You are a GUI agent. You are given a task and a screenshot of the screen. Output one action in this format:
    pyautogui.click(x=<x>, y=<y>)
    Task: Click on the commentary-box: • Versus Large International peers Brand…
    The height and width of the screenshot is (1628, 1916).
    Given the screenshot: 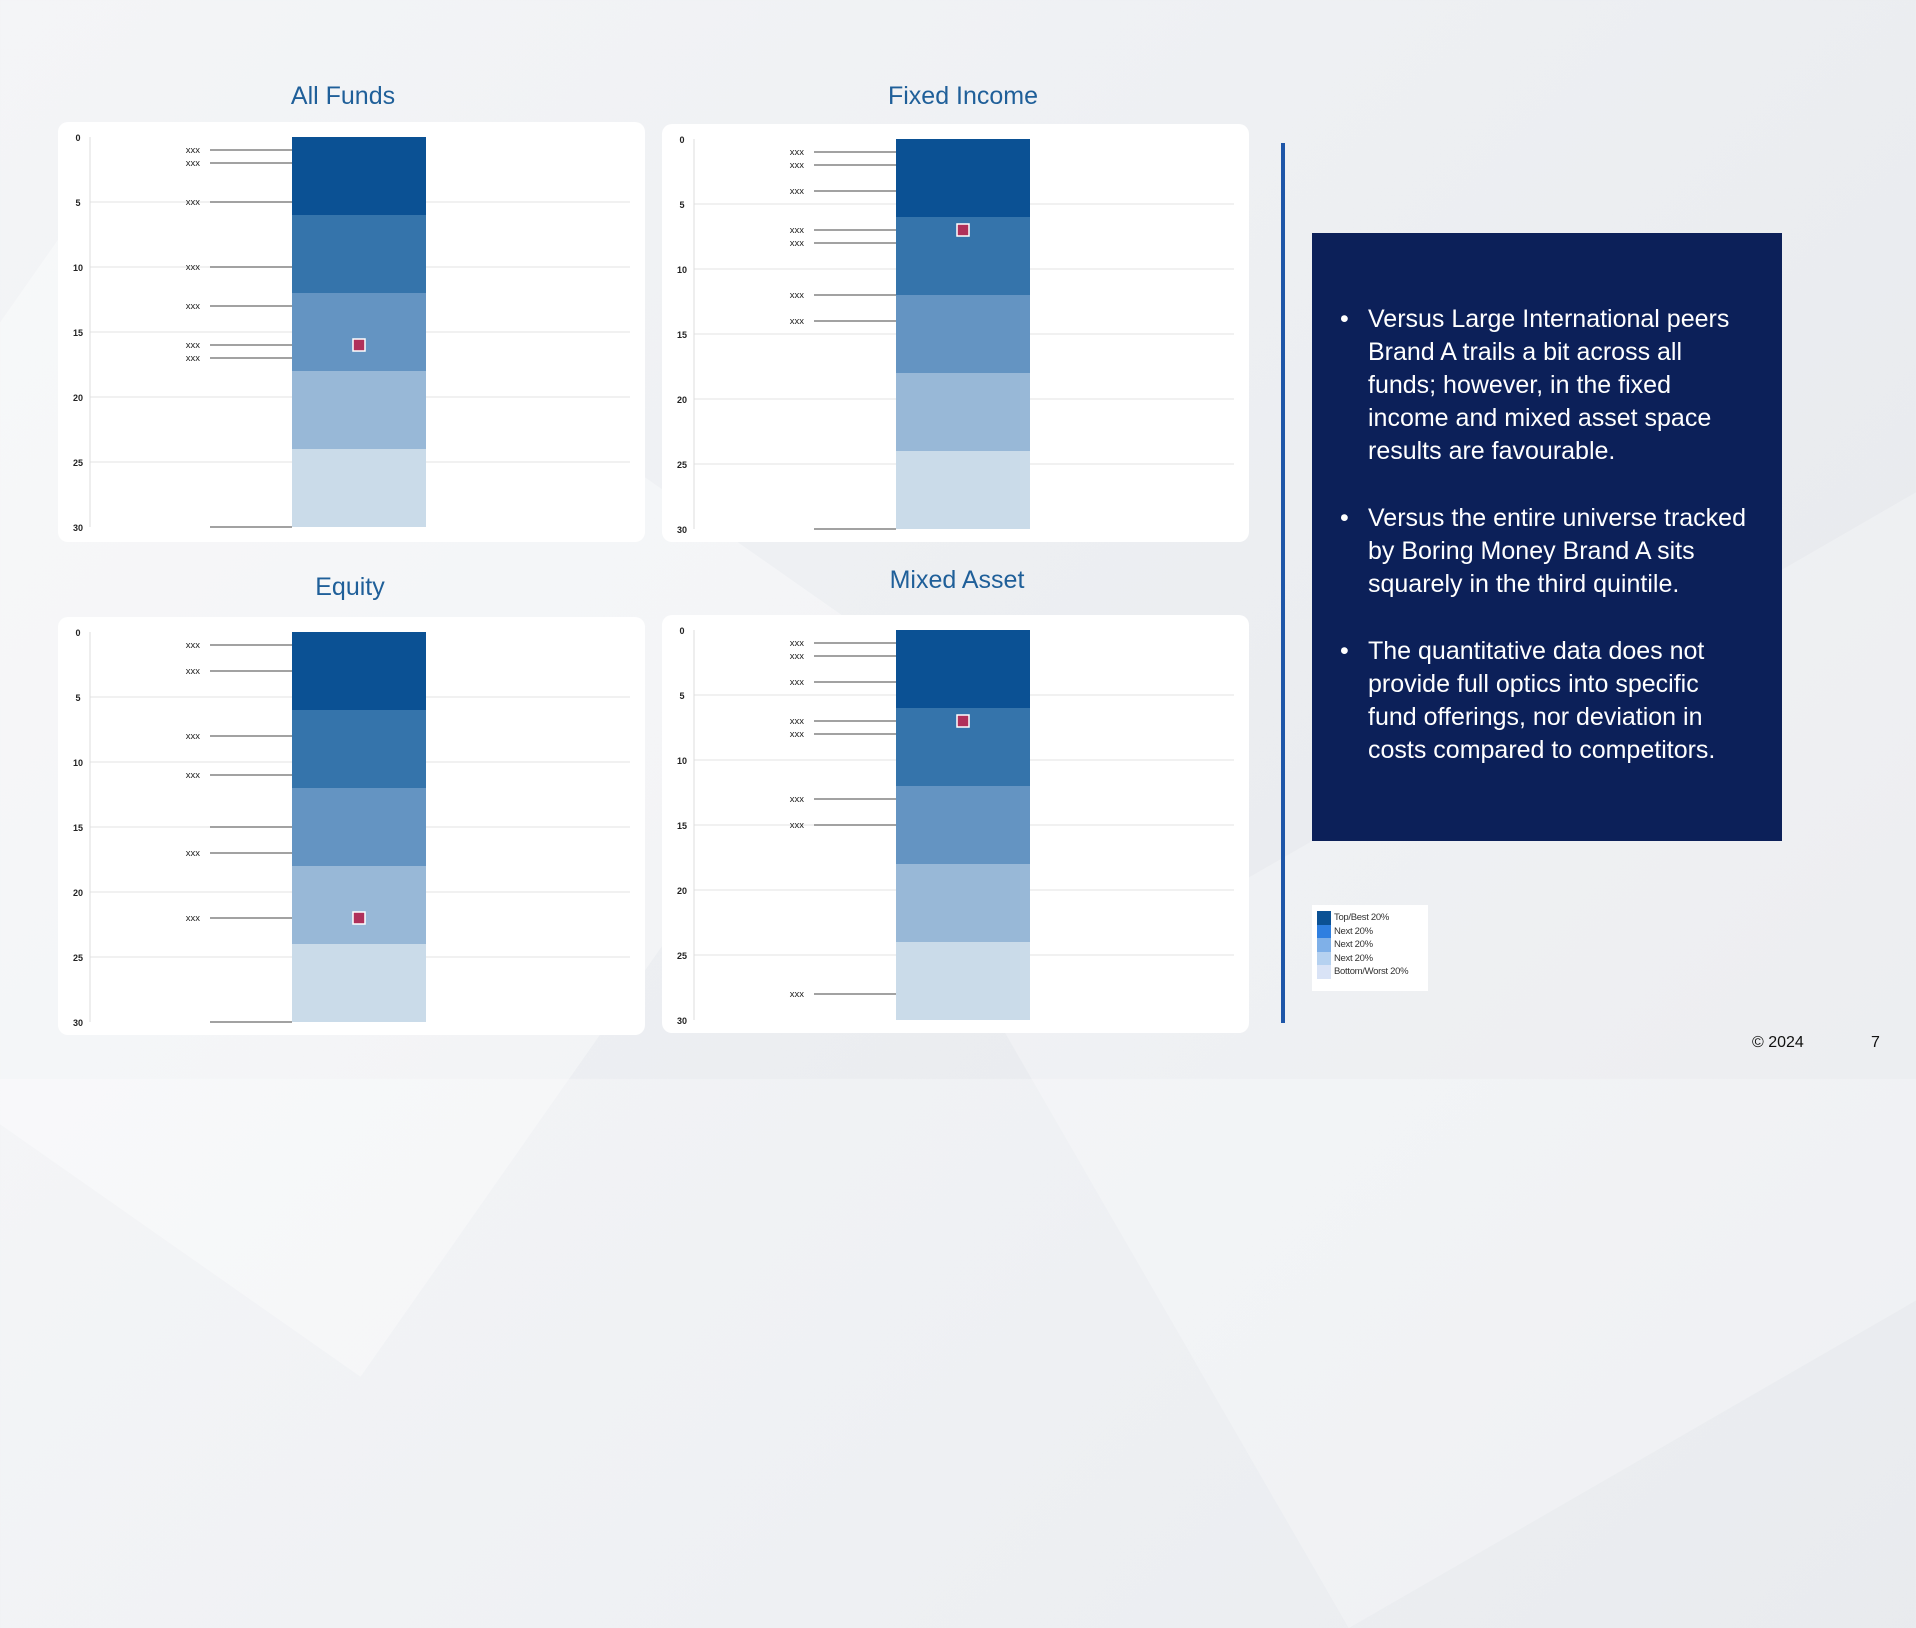 What is the action you would take?
    pyautogui.click(x=1547, y=537)
    